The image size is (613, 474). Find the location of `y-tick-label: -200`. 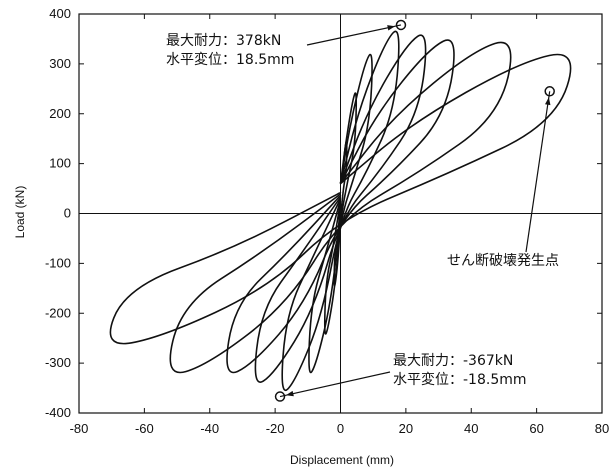

y-tick-label: -200 is located at coordinates (58, 312).